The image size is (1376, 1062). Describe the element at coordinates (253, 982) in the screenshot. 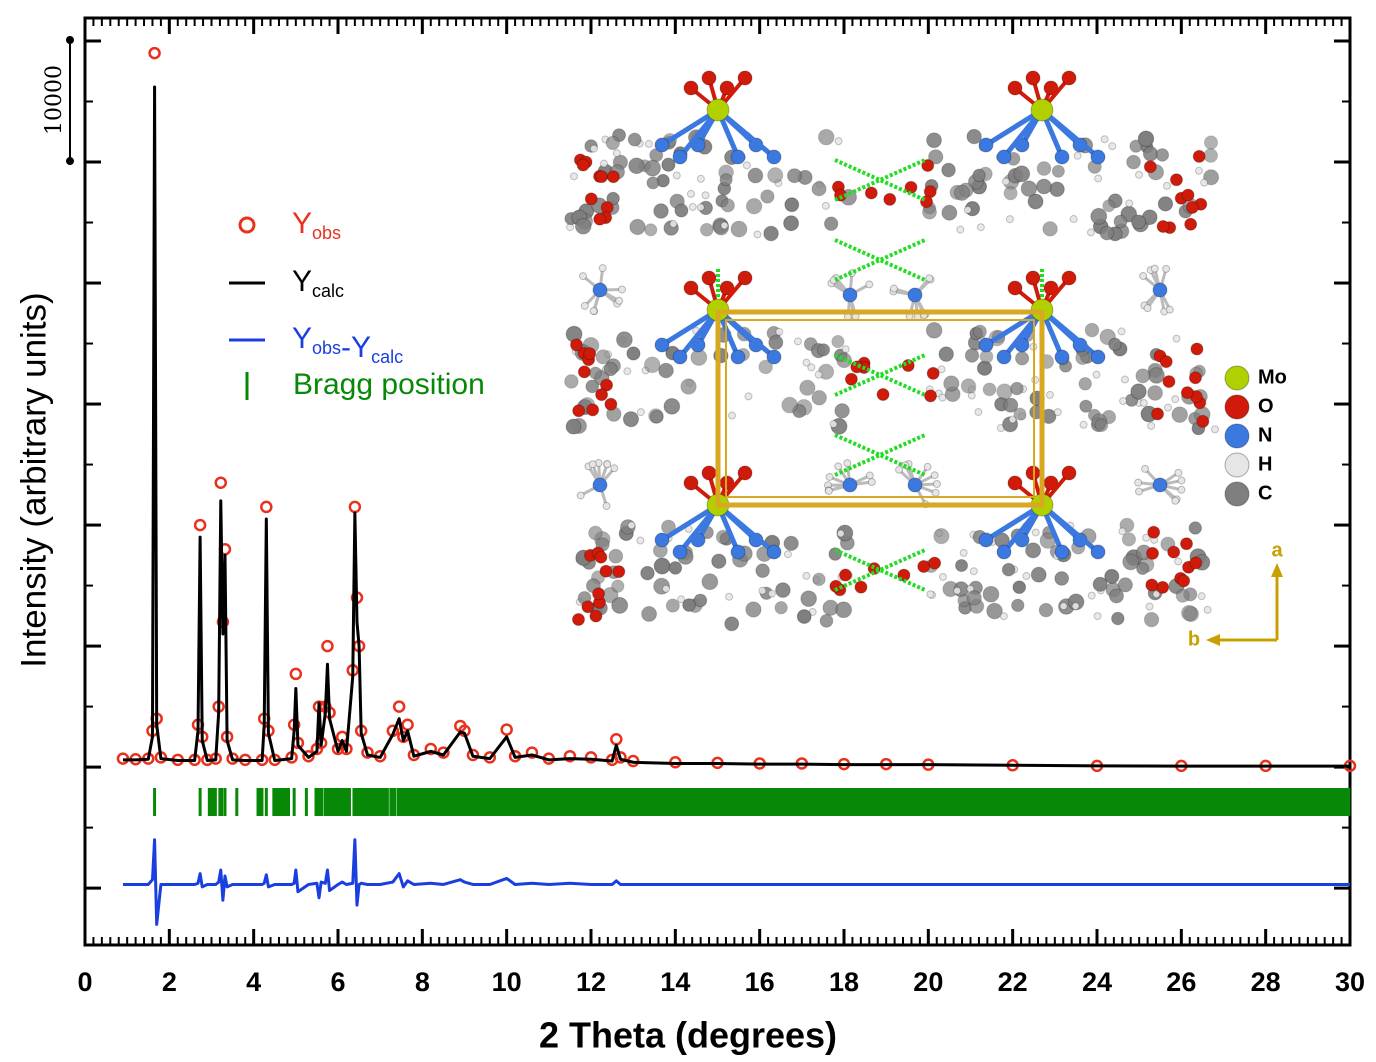

I see `x-tick-label: 4` at that location.